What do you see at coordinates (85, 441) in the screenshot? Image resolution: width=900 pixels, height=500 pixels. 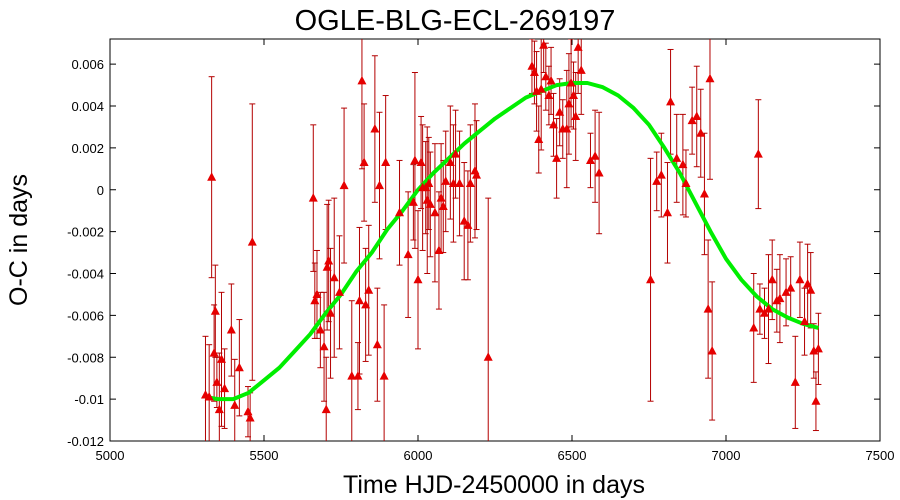 I see `y-tick-label: -0.012` at bounding box center [85, 441].